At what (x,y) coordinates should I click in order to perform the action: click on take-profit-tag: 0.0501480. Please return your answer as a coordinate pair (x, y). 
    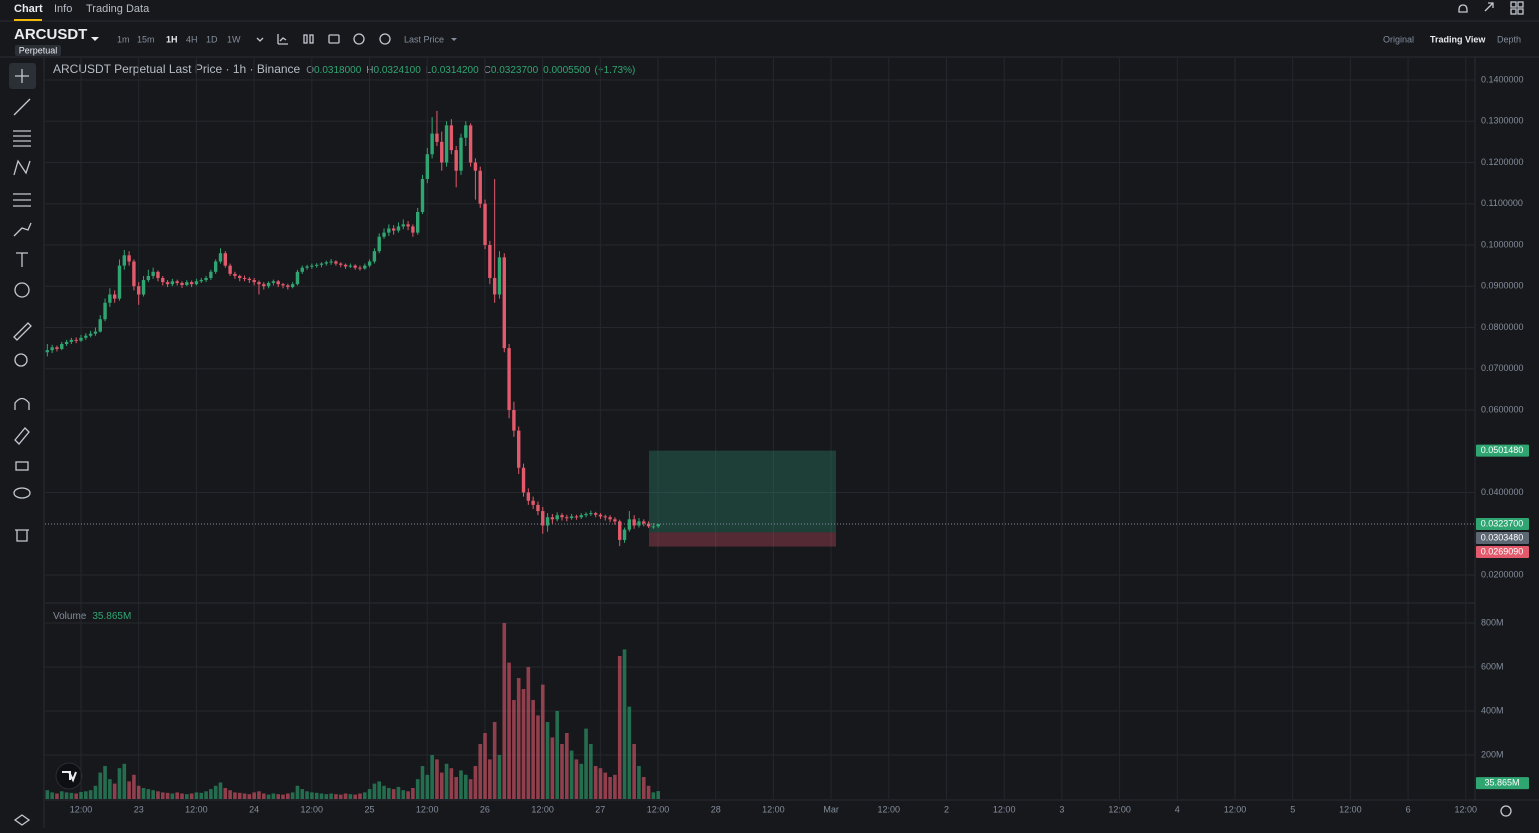
    Looking at the image, I should click on (1502, 450).